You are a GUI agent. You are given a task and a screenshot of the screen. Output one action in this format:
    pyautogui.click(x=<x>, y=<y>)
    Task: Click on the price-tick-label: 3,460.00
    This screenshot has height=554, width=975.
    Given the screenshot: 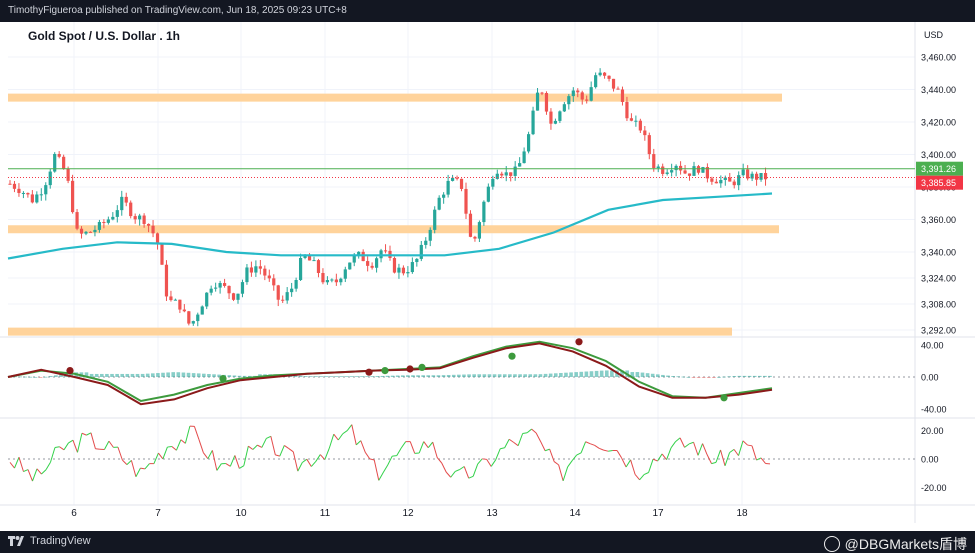 What is the action you would take?
    pyautogui.click(x=938, y=58)
    